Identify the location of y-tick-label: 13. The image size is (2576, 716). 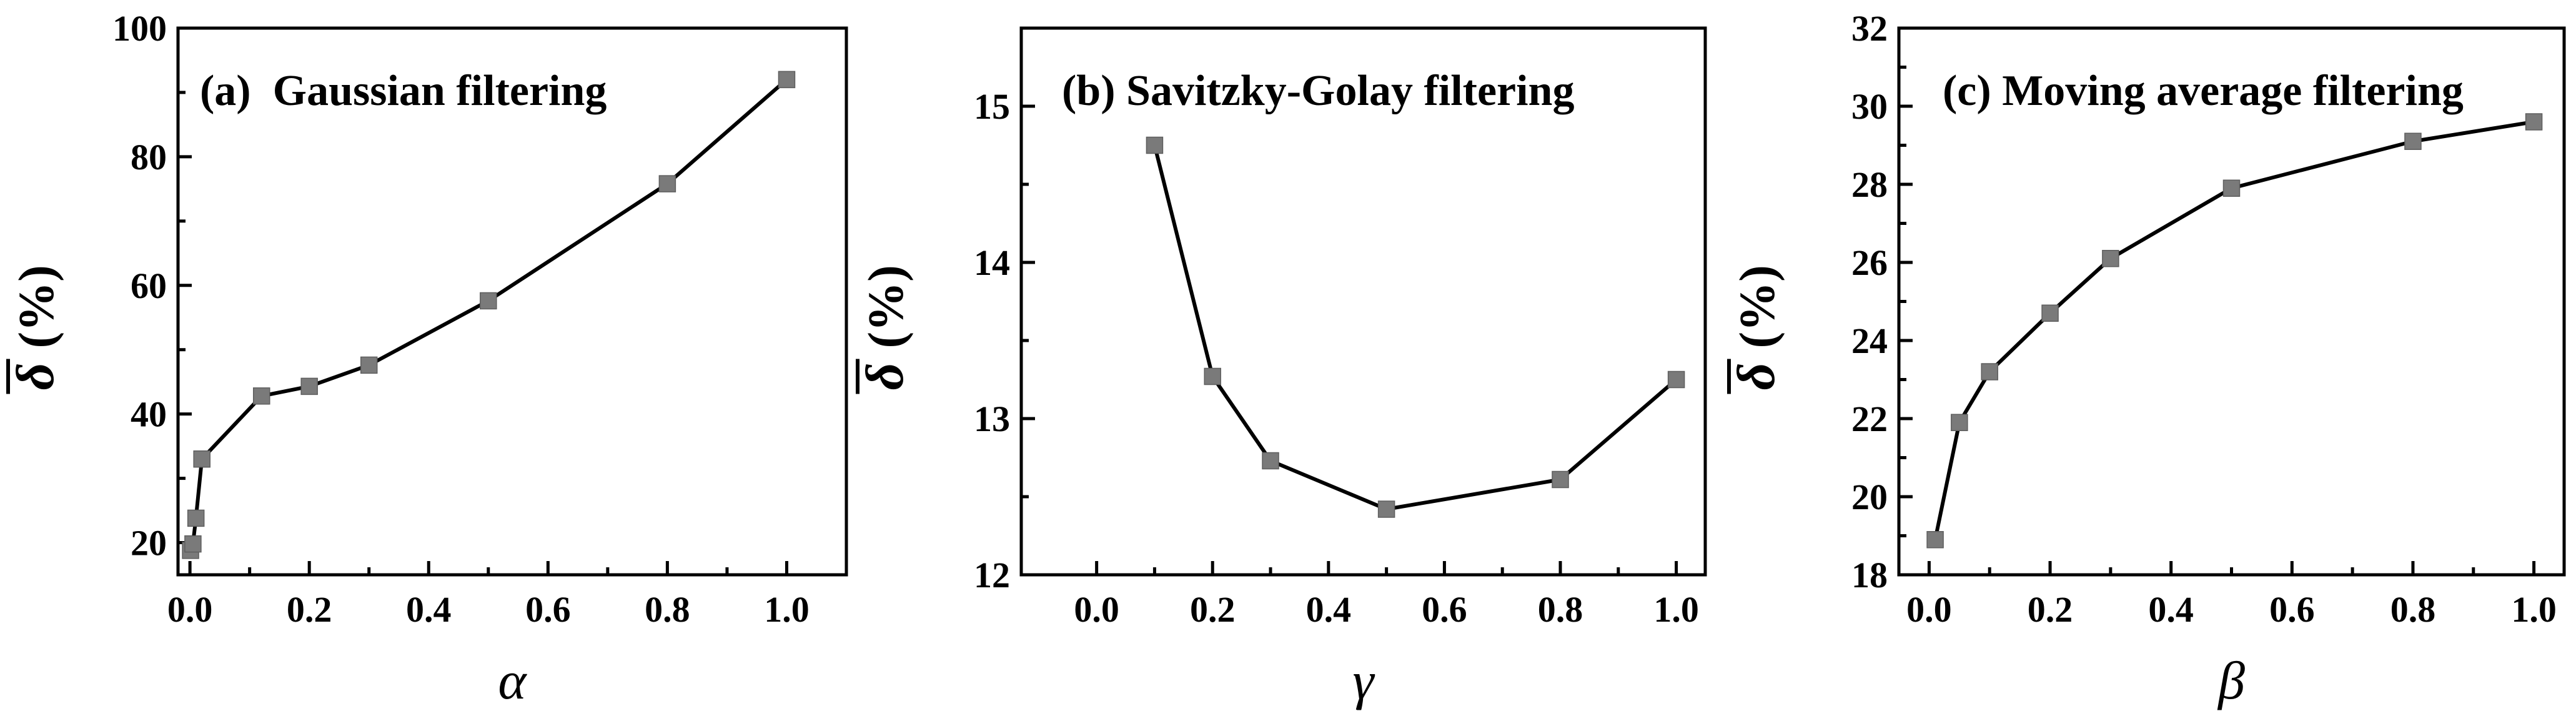
(992, 419).